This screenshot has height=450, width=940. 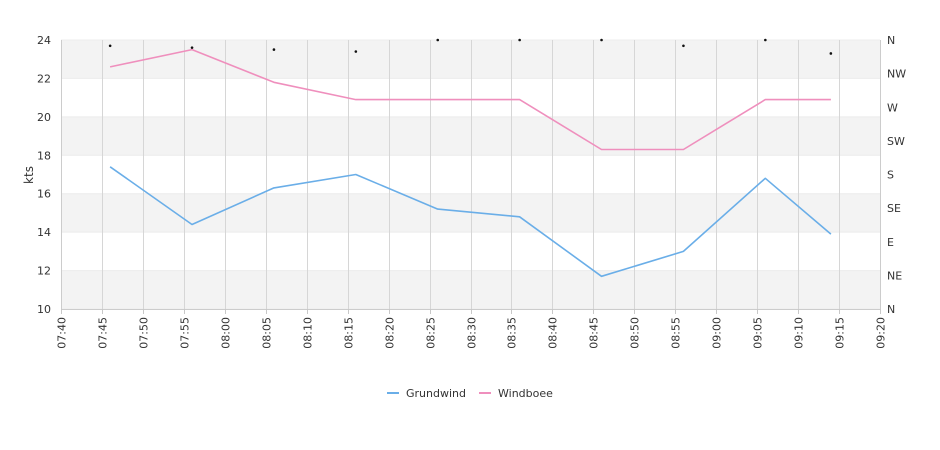 I want to click on x-tick-label: 08:35, so click(x=512, y=333).